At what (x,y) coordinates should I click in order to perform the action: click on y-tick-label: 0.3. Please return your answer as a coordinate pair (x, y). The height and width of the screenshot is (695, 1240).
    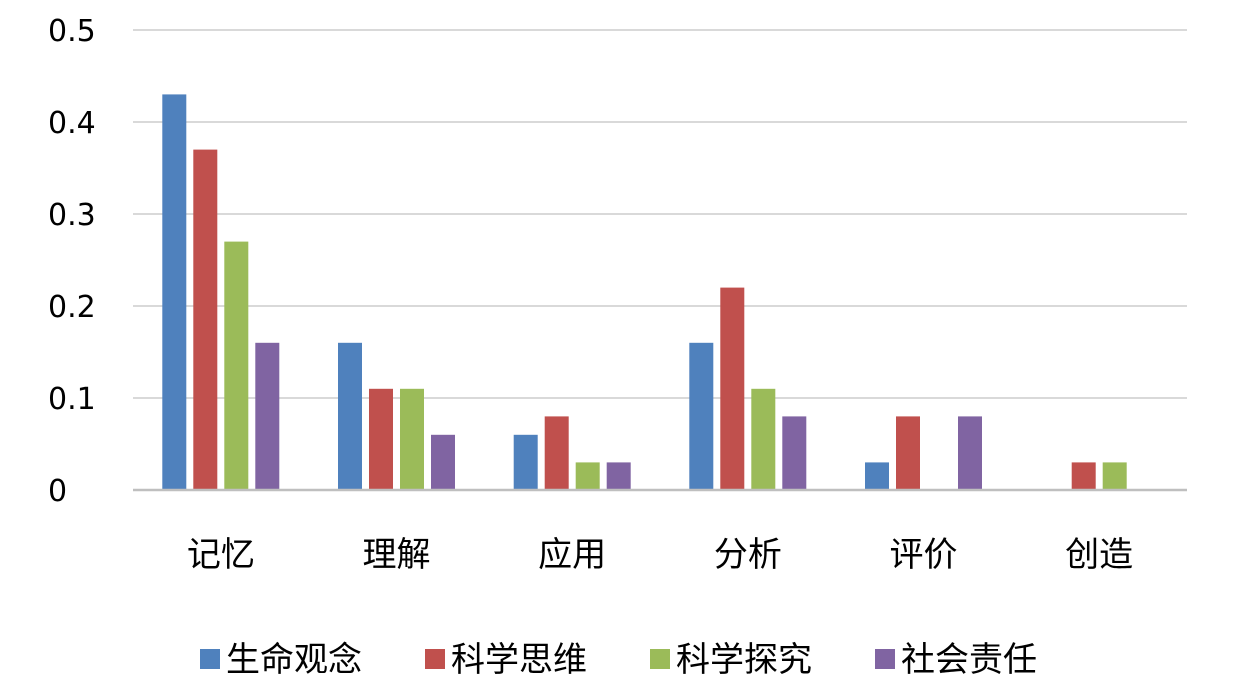
    Looking at the image, I should click on (72, 215).